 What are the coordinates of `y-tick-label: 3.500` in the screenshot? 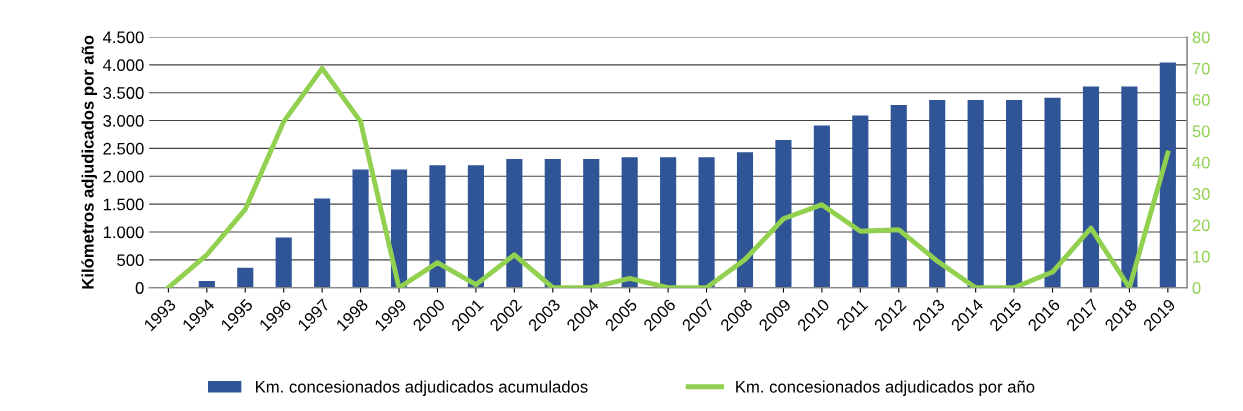 It's located at (123, 93).